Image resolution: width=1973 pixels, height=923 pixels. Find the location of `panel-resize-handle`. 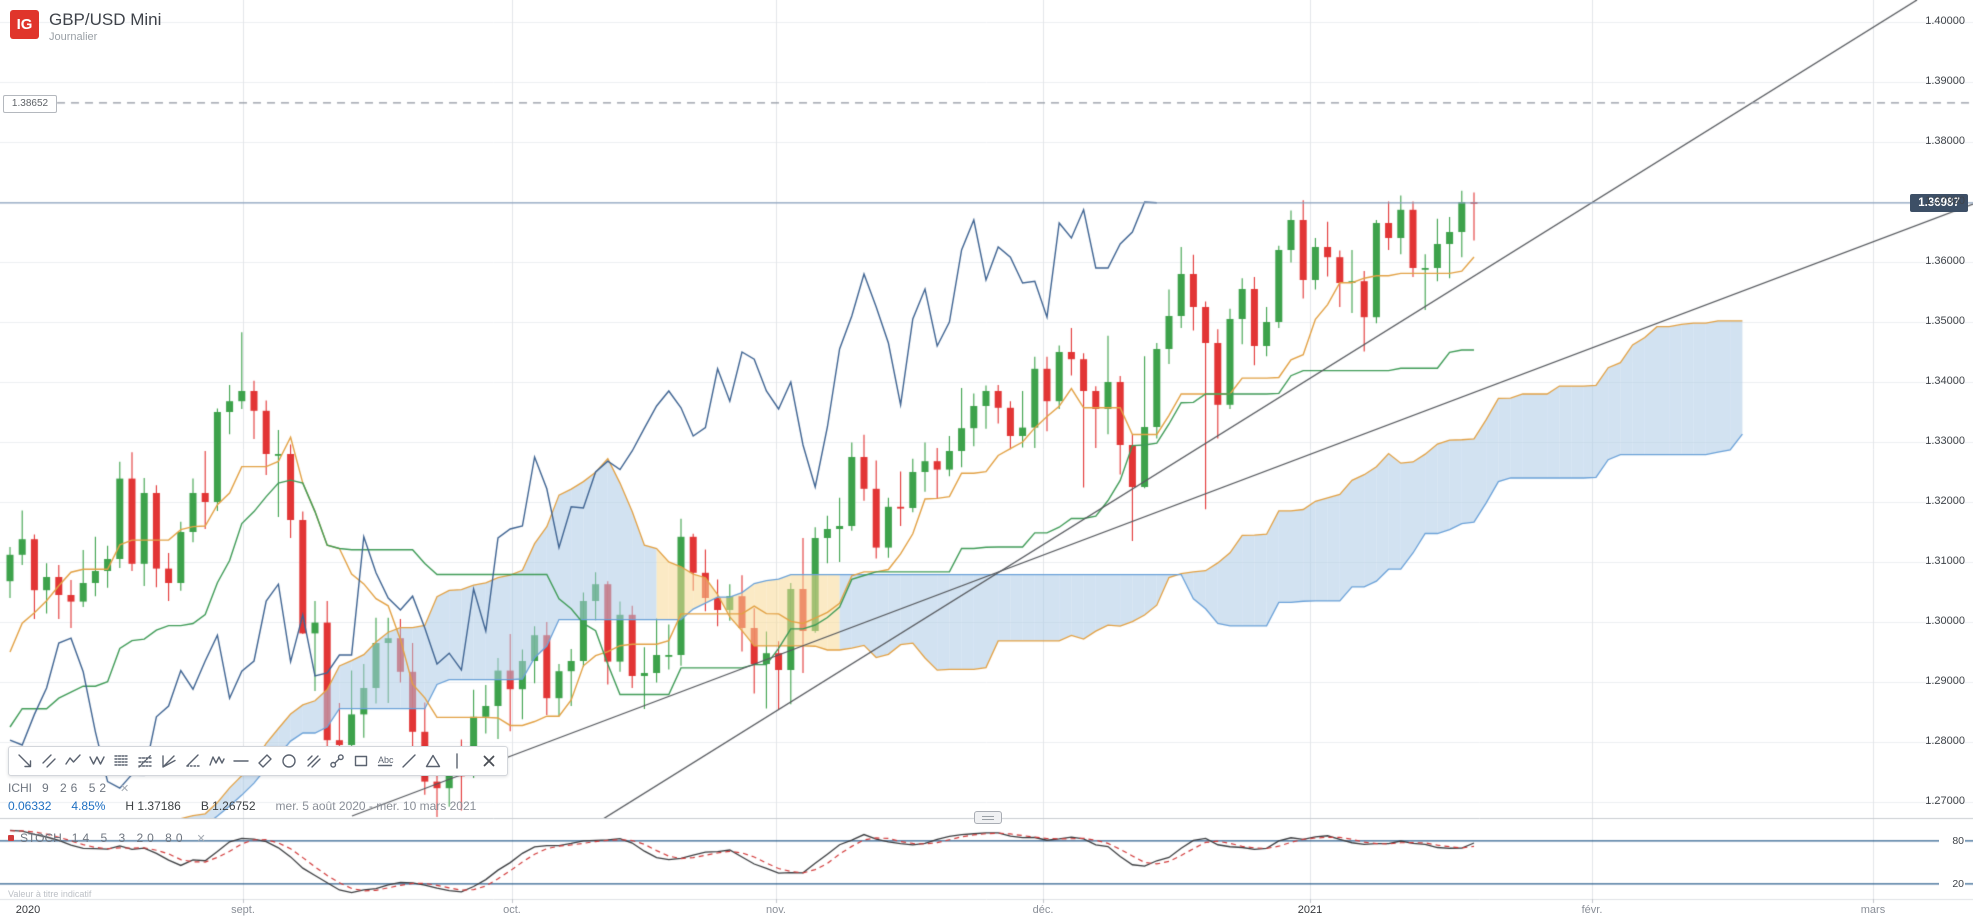

panel-resize-handle is located at coordinates (988, 817).